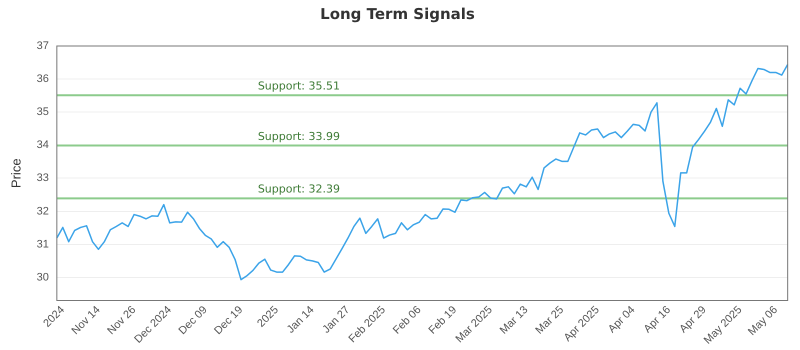 This screenshot has width=800, height=350. What do you see at coordinates (299, 189) in the screenshot?
I see `ref-line-label: Support: 32.39` at bounding box center [299, 189].